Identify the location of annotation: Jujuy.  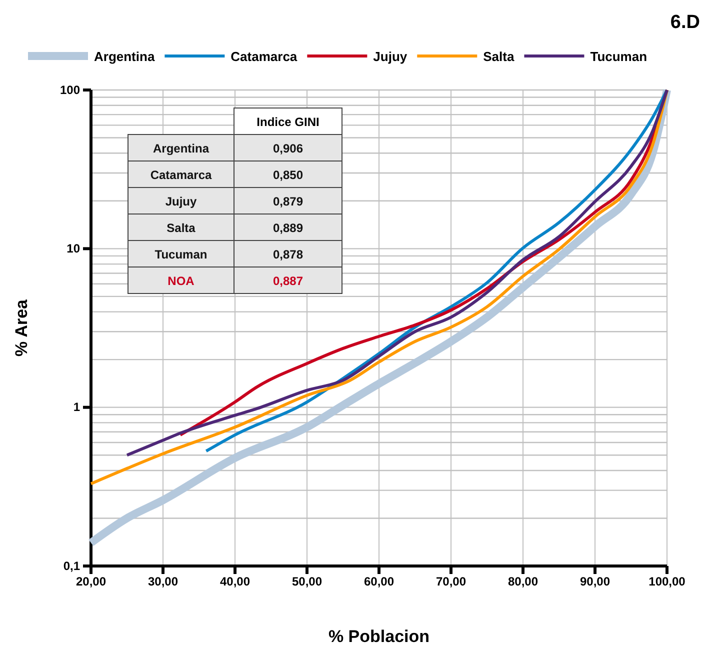
(181, 201).